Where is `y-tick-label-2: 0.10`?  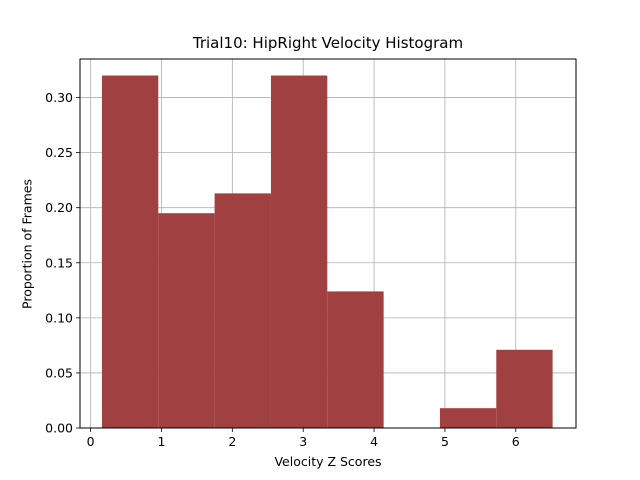
y-tick-label-2: 0.10 is located at coordinates (59, 317).